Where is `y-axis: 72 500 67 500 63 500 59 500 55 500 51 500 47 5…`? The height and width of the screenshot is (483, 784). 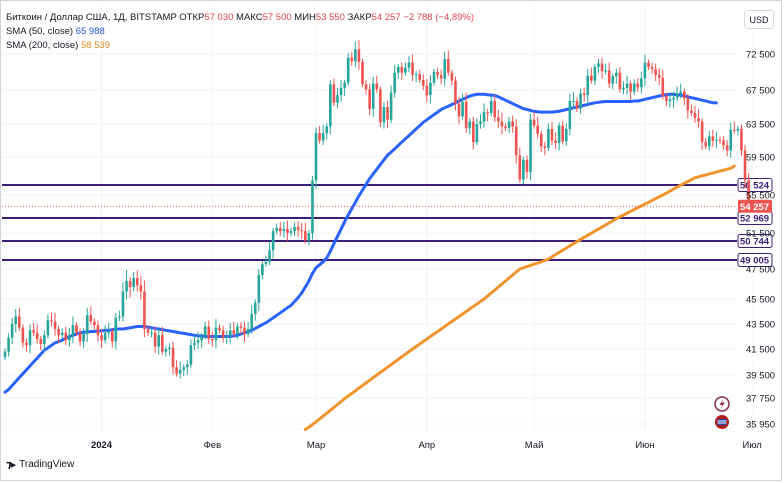 y-axis: 72 500 67 500 63 500 59 500 55 500 51 500 47 5… is located at coordinates (760, 240).